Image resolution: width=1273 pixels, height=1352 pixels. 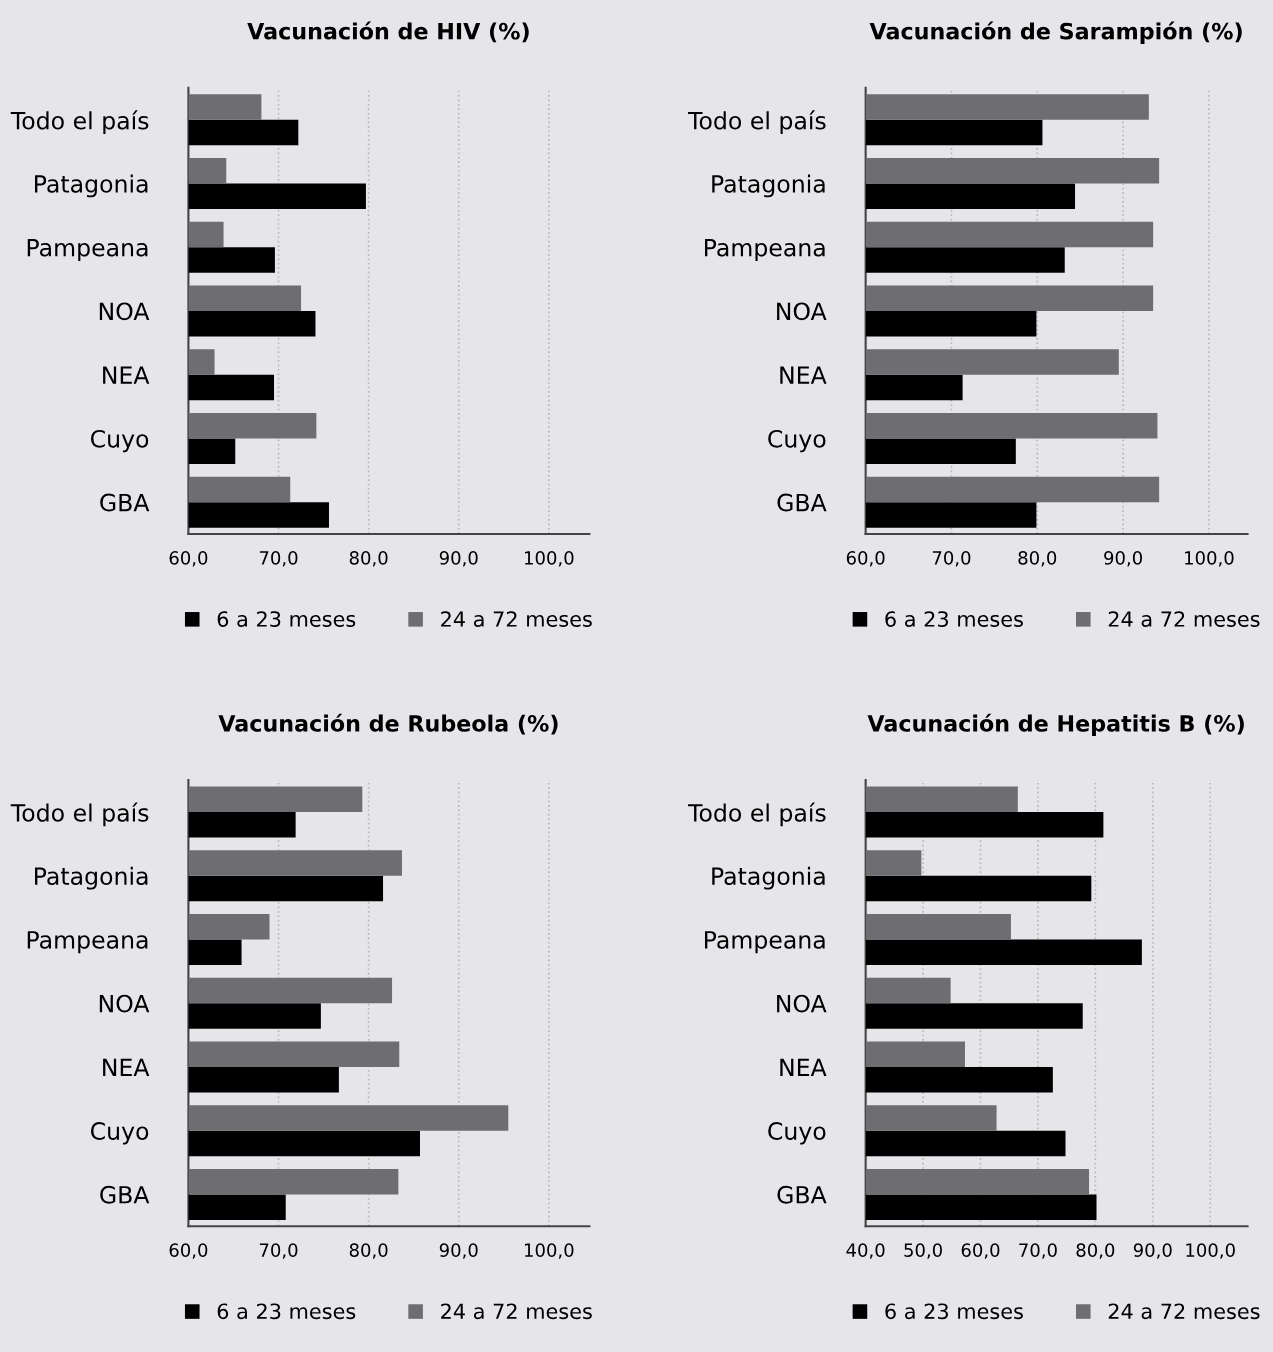 I want to click on chart-title: Vacunación de Rubeola (%), so click(x=388, y=724).